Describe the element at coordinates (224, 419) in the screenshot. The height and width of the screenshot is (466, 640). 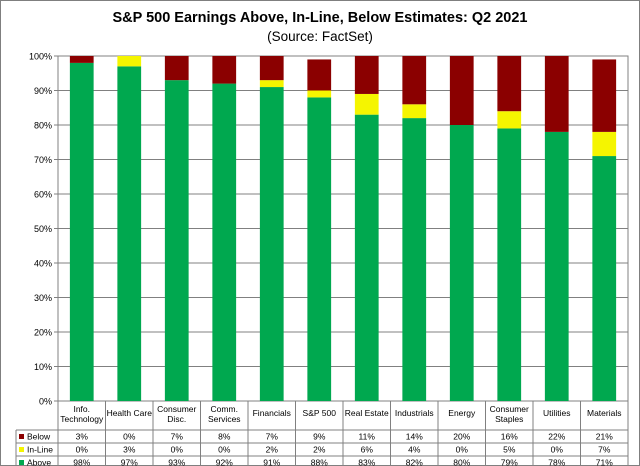
I see `category-label: Services` at that location.